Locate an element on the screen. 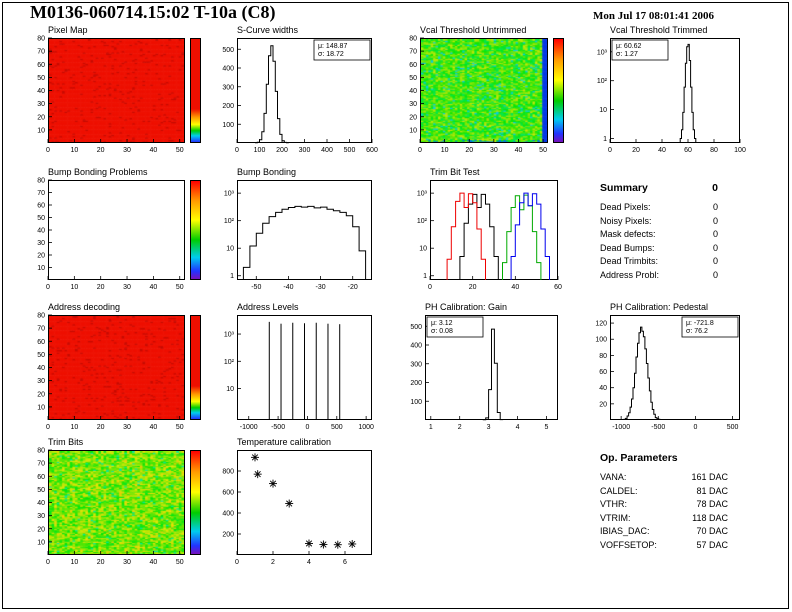 Image resolution: width=792 pixels, height=612 pixels. summary-label: Dead Trimbits: is located at coordinates (629, 261).